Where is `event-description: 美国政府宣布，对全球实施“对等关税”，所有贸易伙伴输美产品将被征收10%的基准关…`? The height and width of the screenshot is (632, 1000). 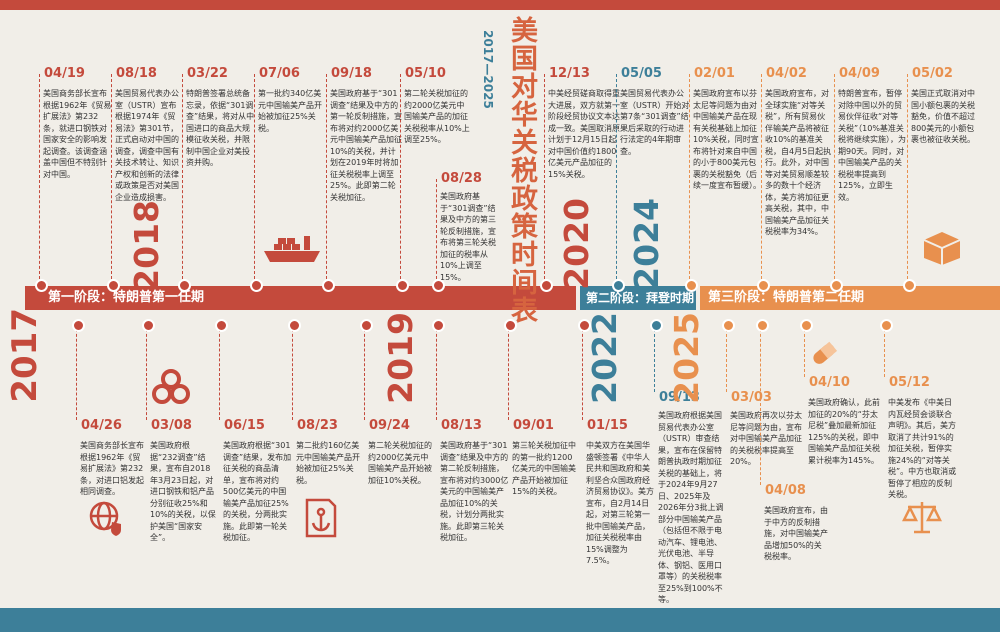
event-description: 美国政府宣布，对全球实施“对等关税”，所有贸易伙伴输美产品将被征收10%的基准关… is located at coordinates (798, 162).